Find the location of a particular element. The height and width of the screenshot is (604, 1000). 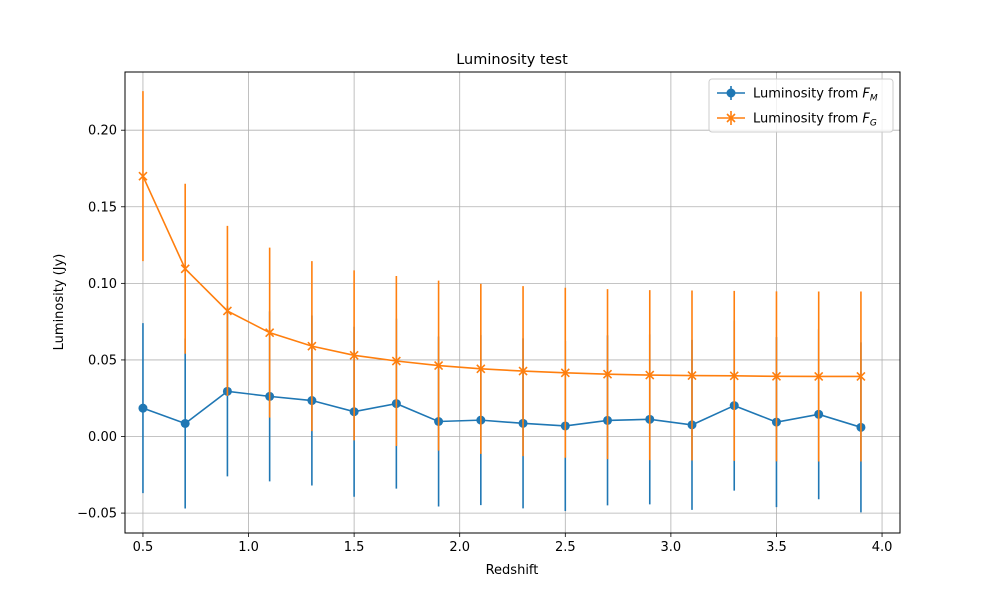

legend: Luminosity from FM Luminosity from FG is located at coordinates (801, 105).